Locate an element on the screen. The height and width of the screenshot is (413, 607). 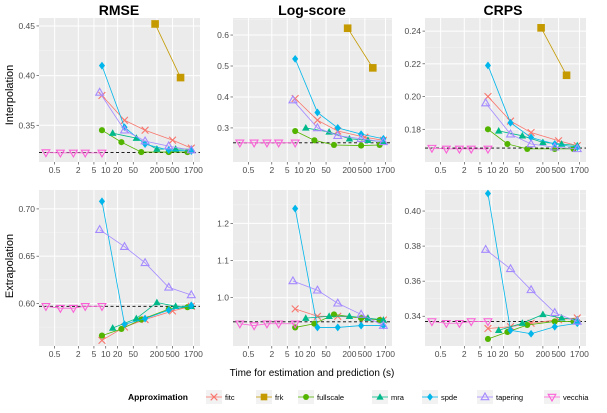
y-tick-label: 0.35 is located at coordinates (26, 125).